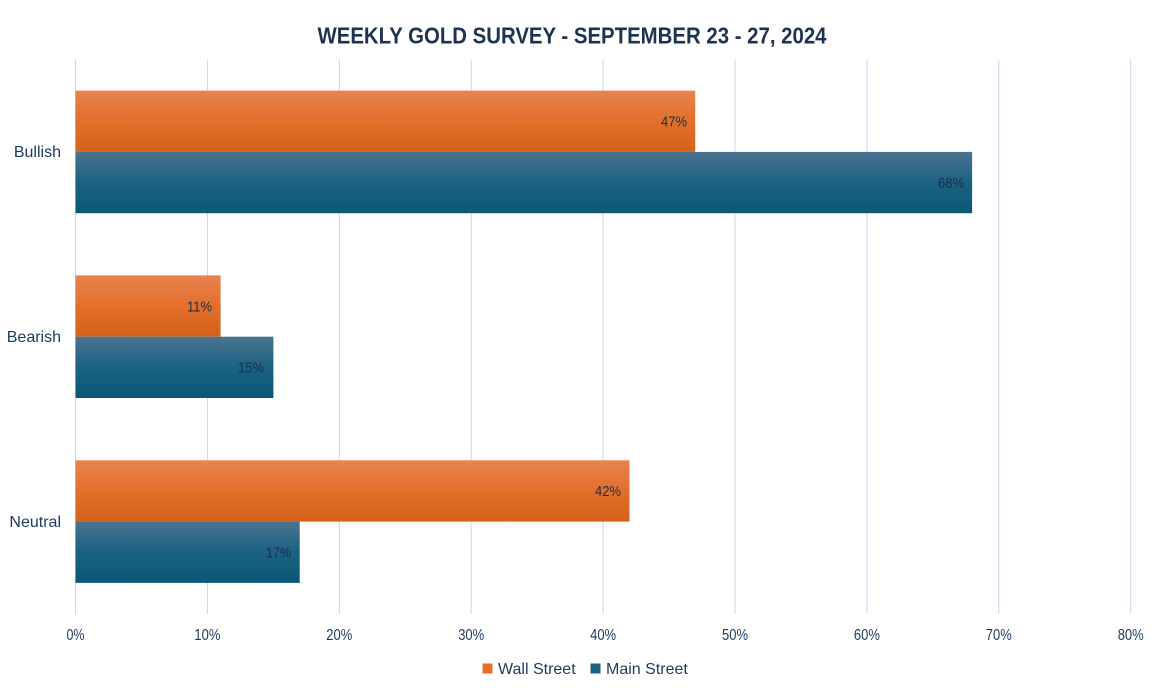 The width and height of the screenshot is (1160, 691). What do you see at coordinates (603, 635) in the screenshot?
I see `svg-text: 40%` at bounding box center [603, 635].